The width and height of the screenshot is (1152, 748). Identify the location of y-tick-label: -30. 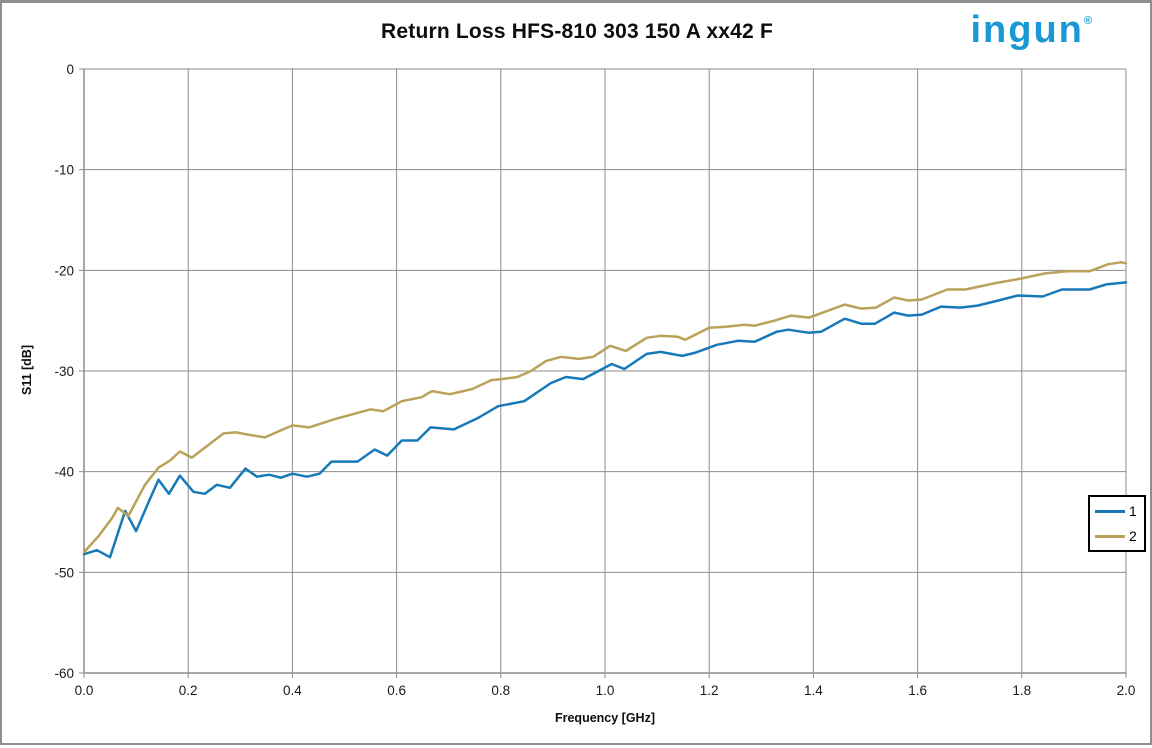
(64, 371).